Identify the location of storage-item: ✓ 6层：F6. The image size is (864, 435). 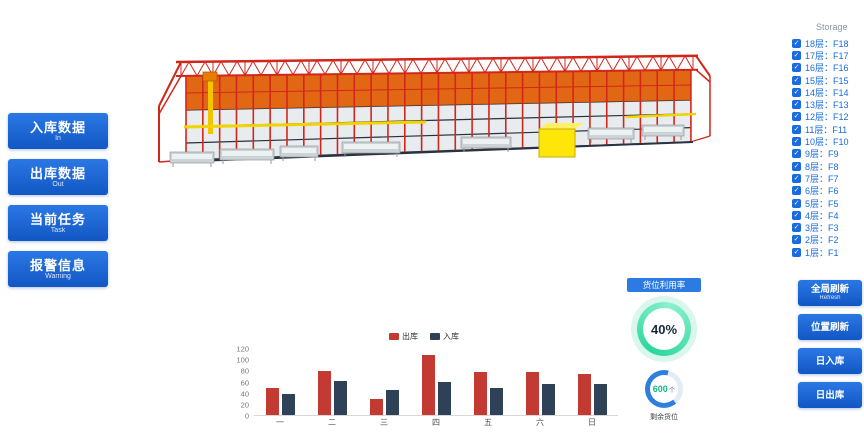
(828, 191).